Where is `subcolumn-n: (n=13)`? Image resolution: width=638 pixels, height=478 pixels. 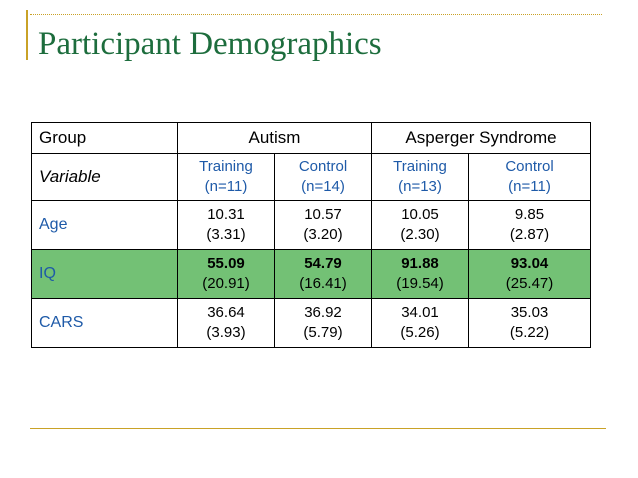
subcolumn-n: (n=13) is located at coordinates (420, 186).